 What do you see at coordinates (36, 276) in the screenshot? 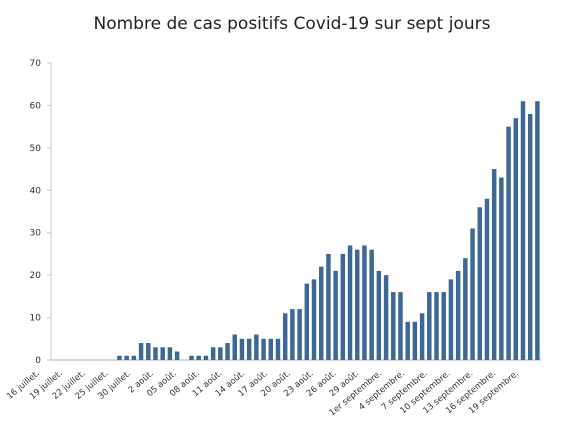
I see `y-tick-label: 20` at bounding box center [36, 276].